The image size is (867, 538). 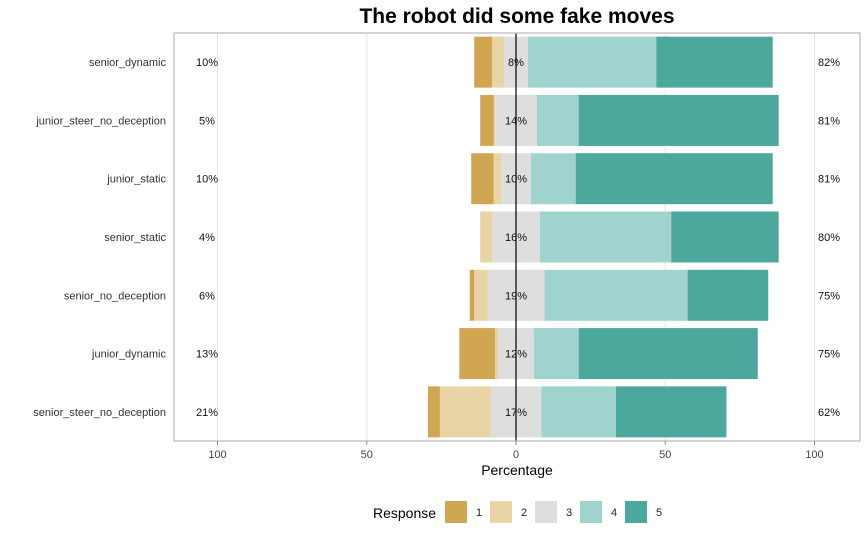 I want to click on low-percent-label: 5%, so click(x=207, y=121).